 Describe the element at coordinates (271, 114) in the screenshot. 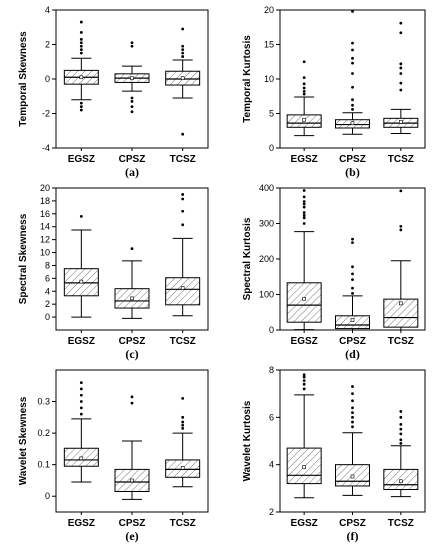

I see `y-tick-label: 5` at that location.